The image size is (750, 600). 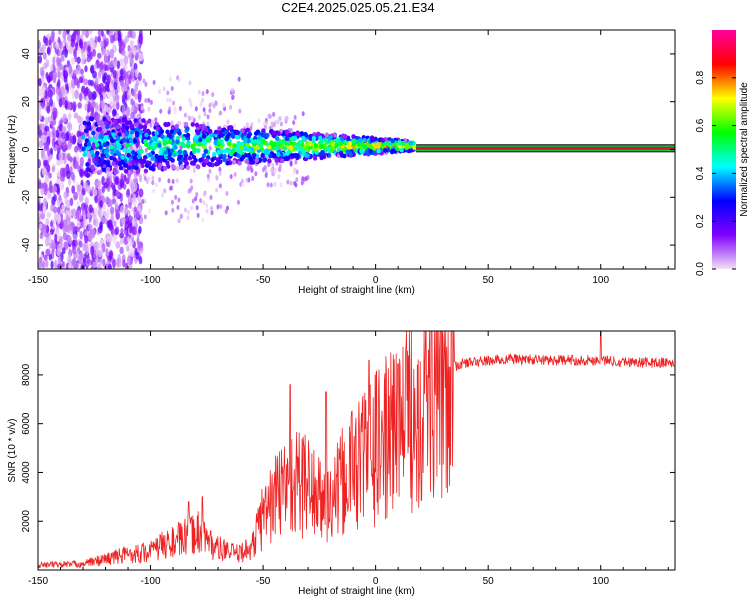 I want to click on colorbar-tick-label: 0.6, so click(x=700, y=125).